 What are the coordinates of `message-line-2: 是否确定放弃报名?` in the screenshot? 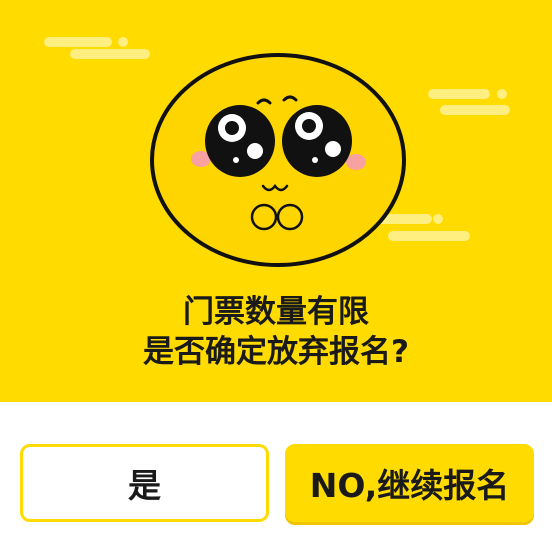 It's located at (276, 352).